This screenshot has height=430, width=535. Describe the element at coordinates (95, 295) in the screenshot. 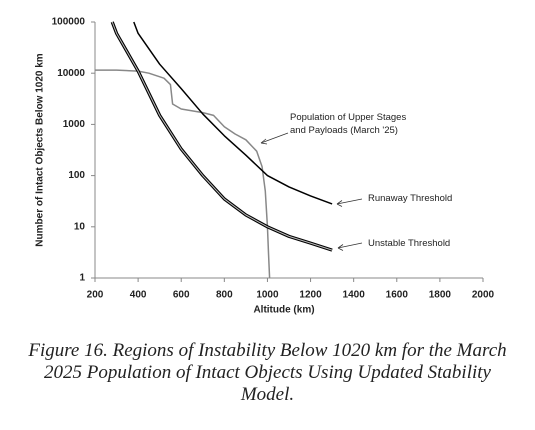

I see `x-tick-label: 200` at that location.